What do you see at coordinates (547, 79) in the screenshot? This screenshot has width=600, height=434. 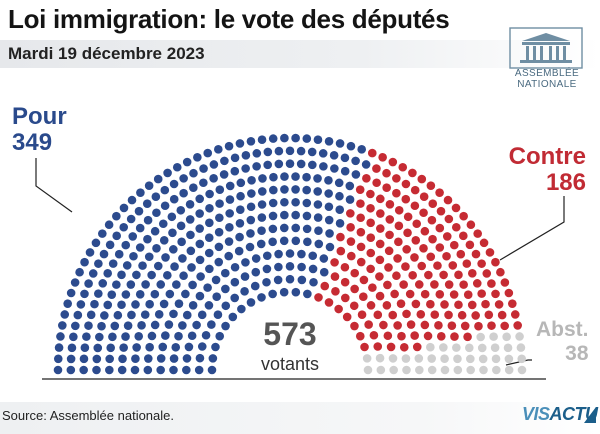 I see `logo-text: ASSEMBLÉE NATIONALE` at bounding box center [547, 79].